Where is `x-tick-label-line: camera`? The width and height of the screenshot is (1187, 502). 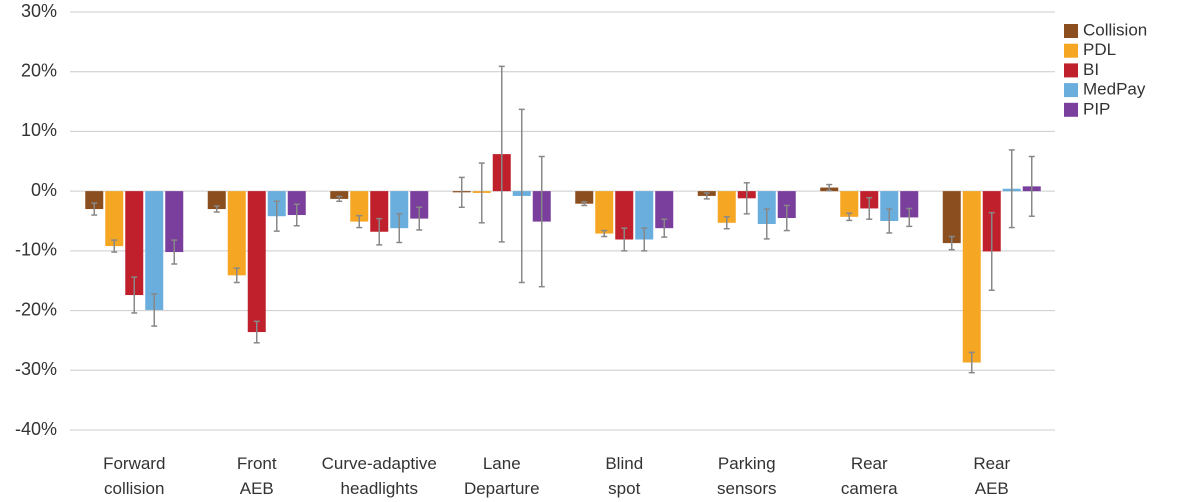
x-tick-label-line: camera is located at coordinates (869, 488).